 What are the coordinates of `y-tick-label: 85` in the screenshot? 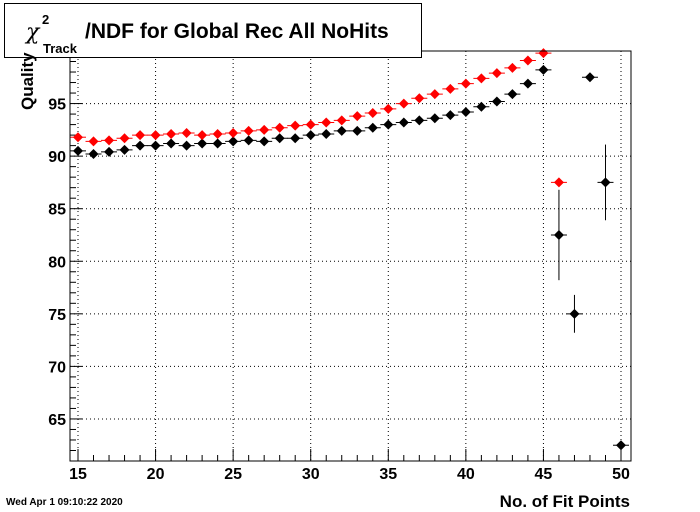 It's located at (57, 210).